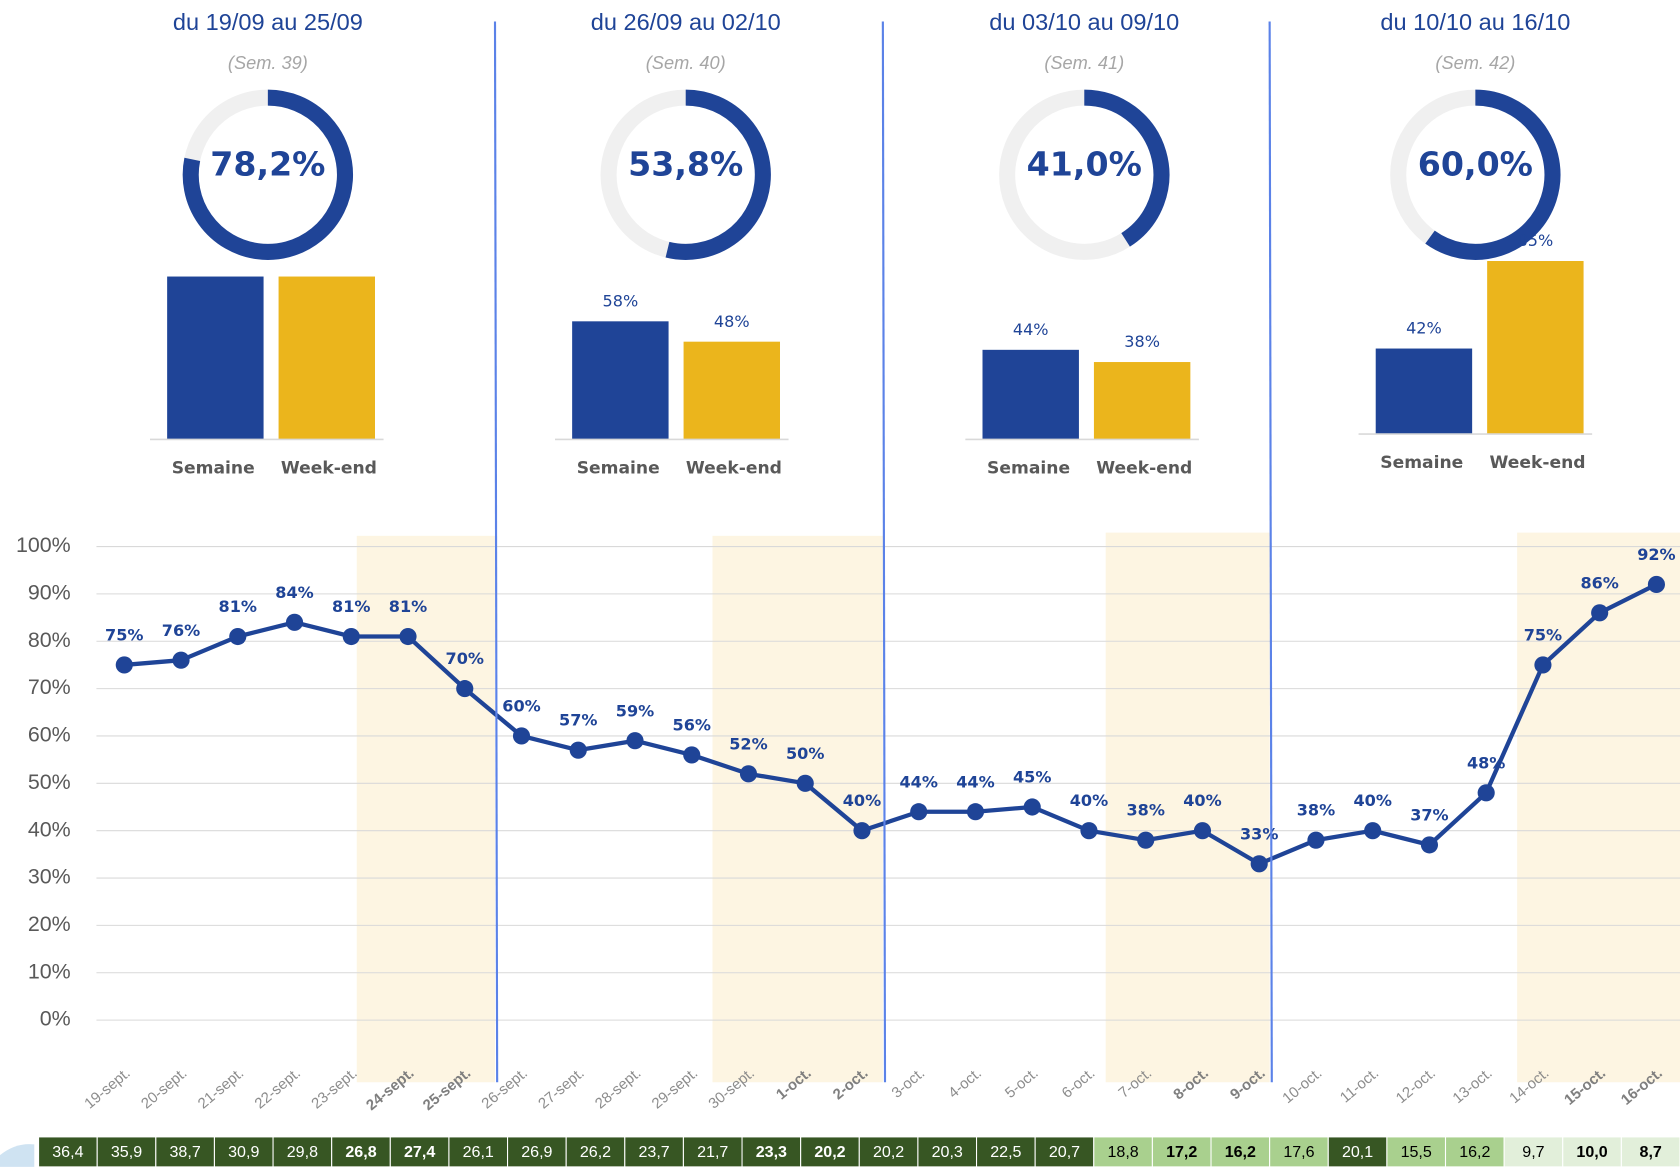  I want to click on point-label: 59%, so click(635, 710).